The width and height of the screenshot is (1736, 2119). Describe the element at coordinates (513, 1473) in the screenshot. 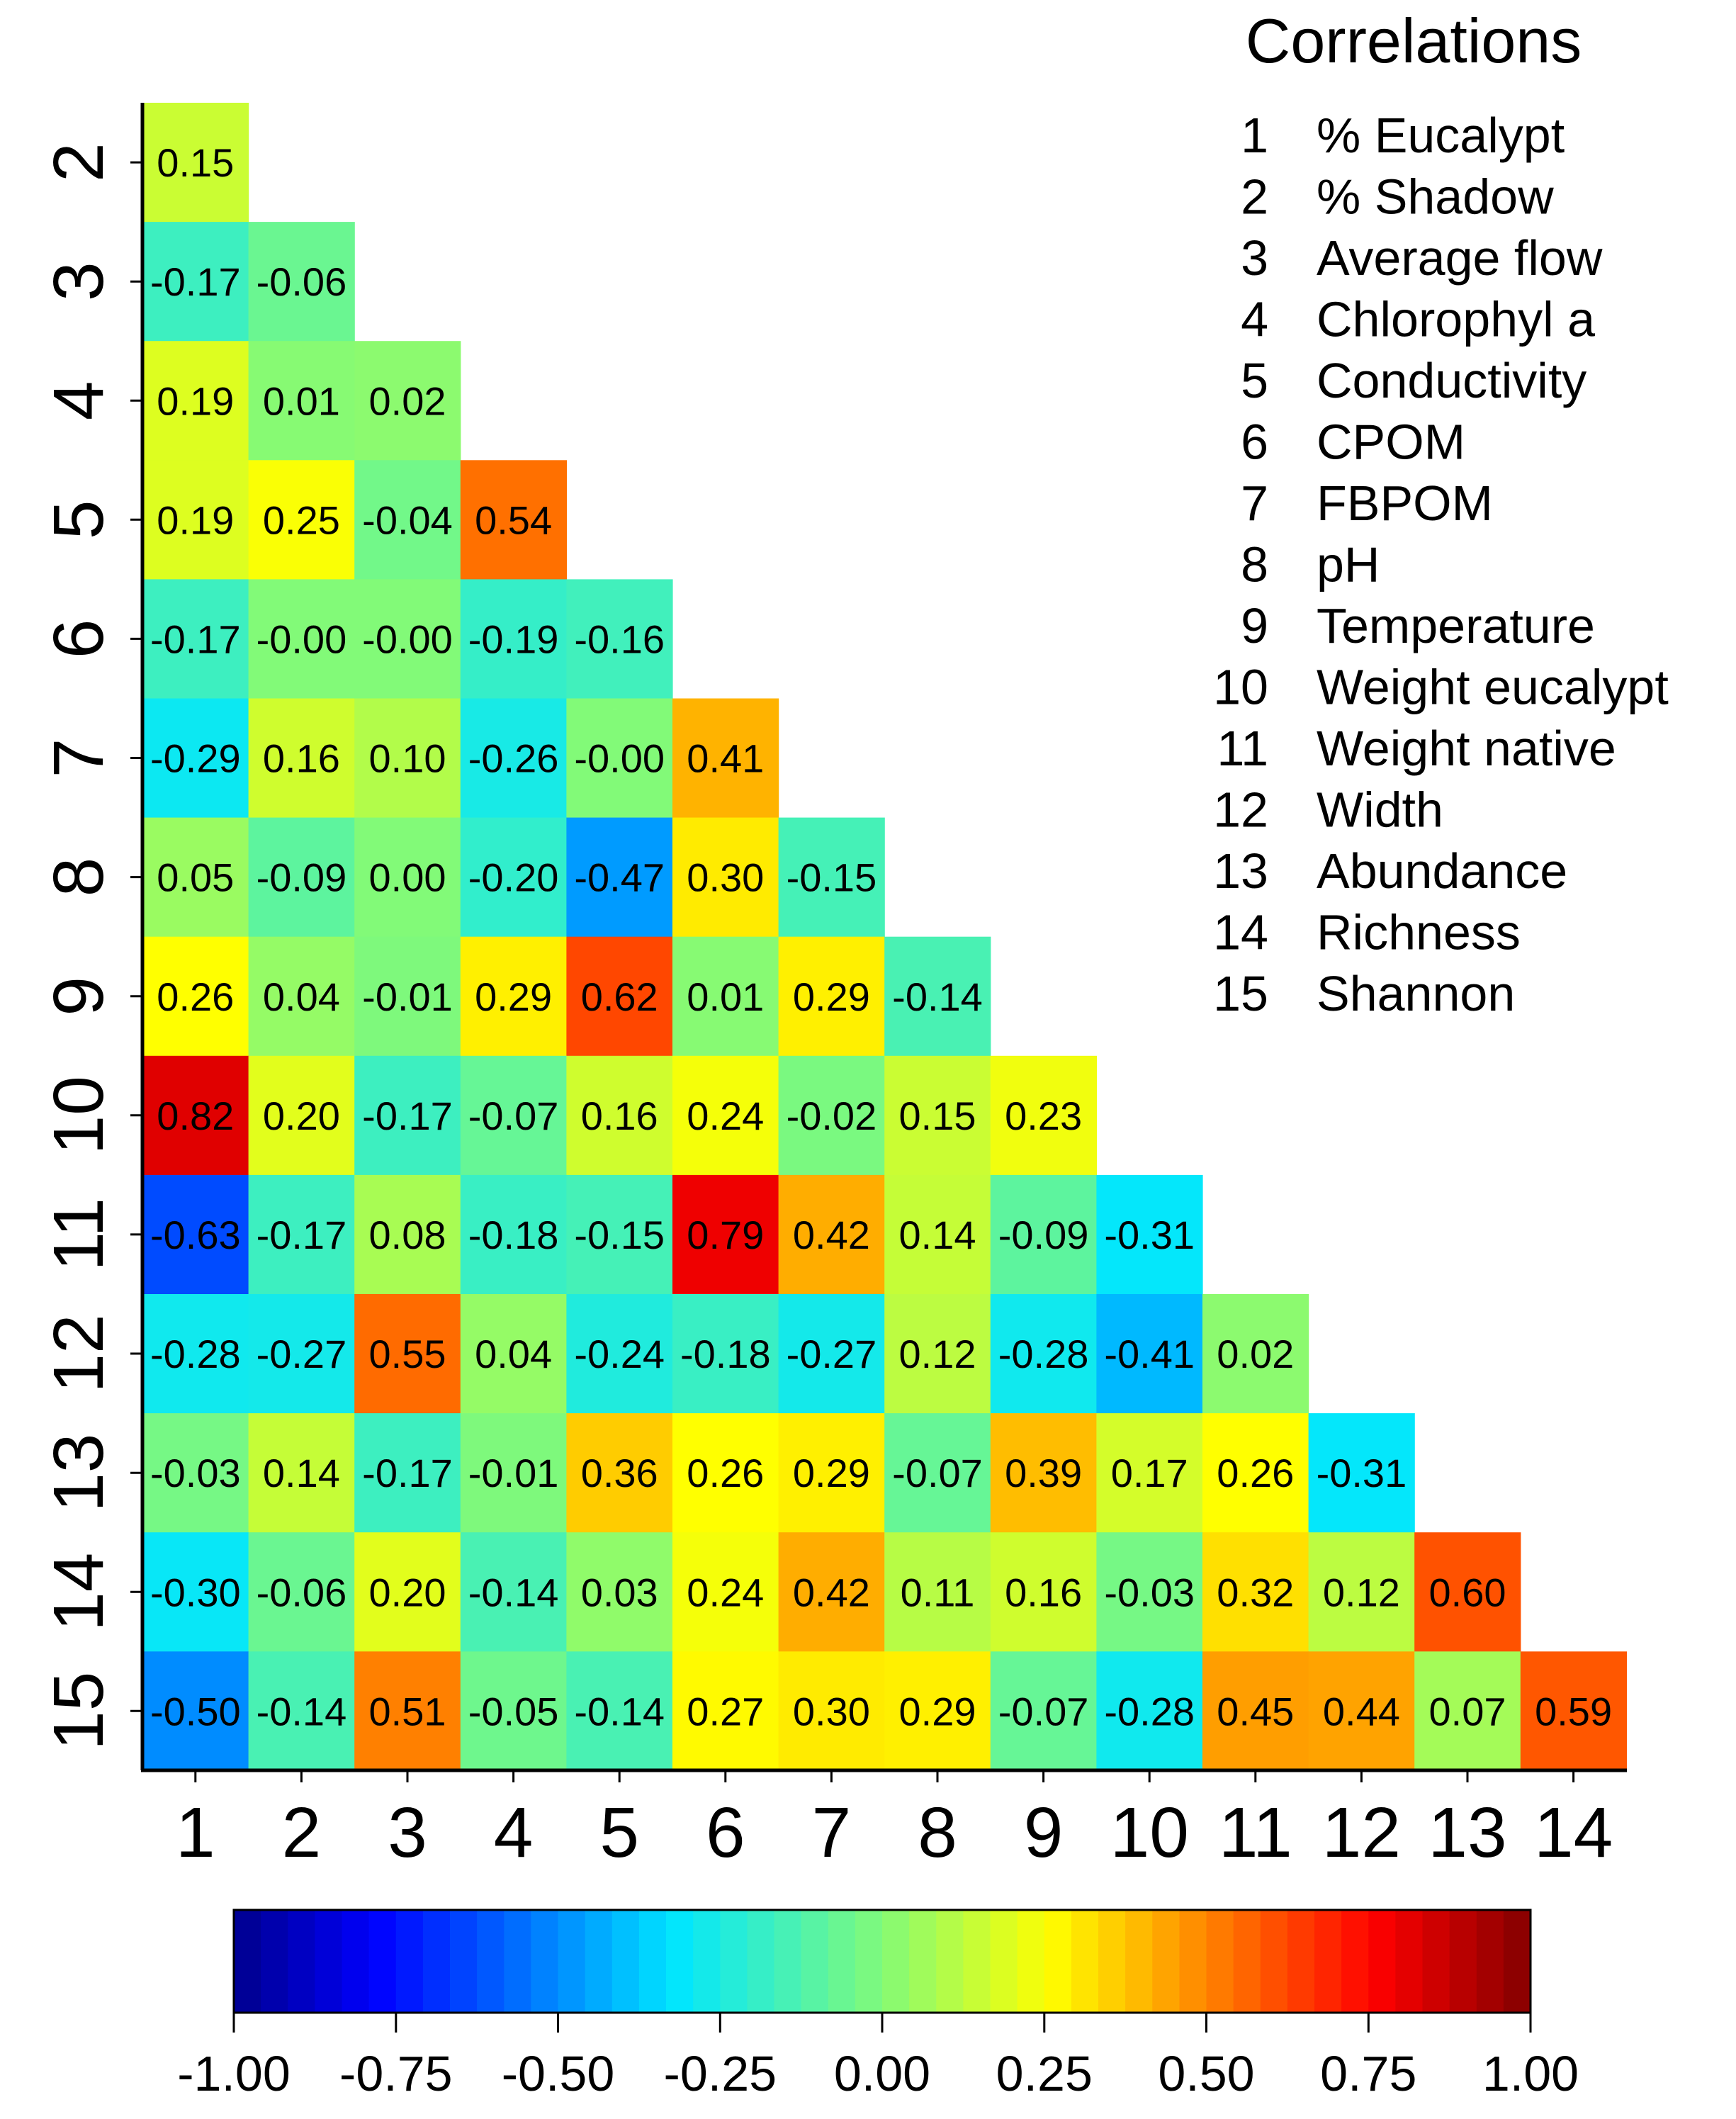

I see `cell-label: -0.01` at that location.